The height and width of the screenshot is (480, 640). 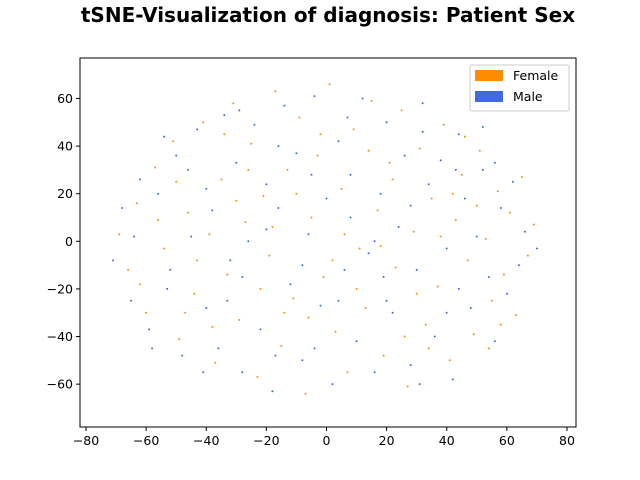 What do you see at coordinates (63, 241) in the screenshot?
I see `y-axis: −60 −40 −20 0 20 40 60` at bounding box center [63, 241].